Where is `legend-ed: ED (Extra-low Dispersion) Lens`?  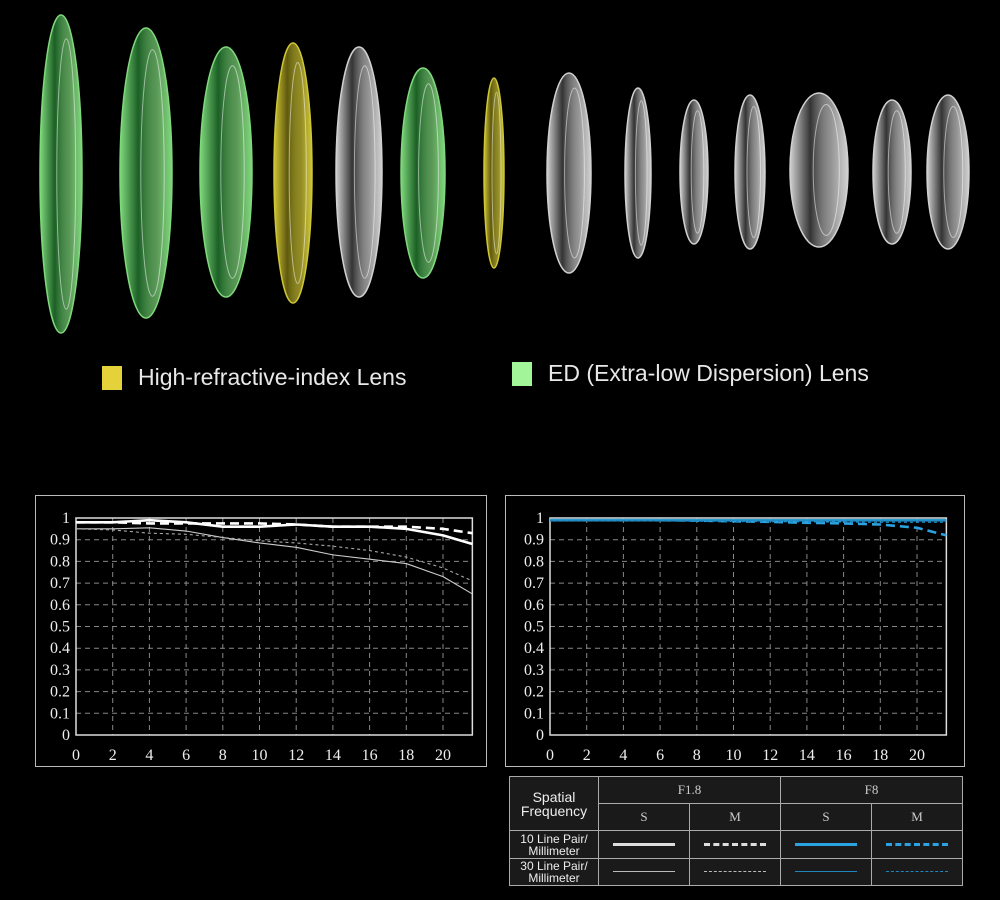
legend-ed: ED (Extra-low Dispersion) Lens is located at coordinates (690, 373).